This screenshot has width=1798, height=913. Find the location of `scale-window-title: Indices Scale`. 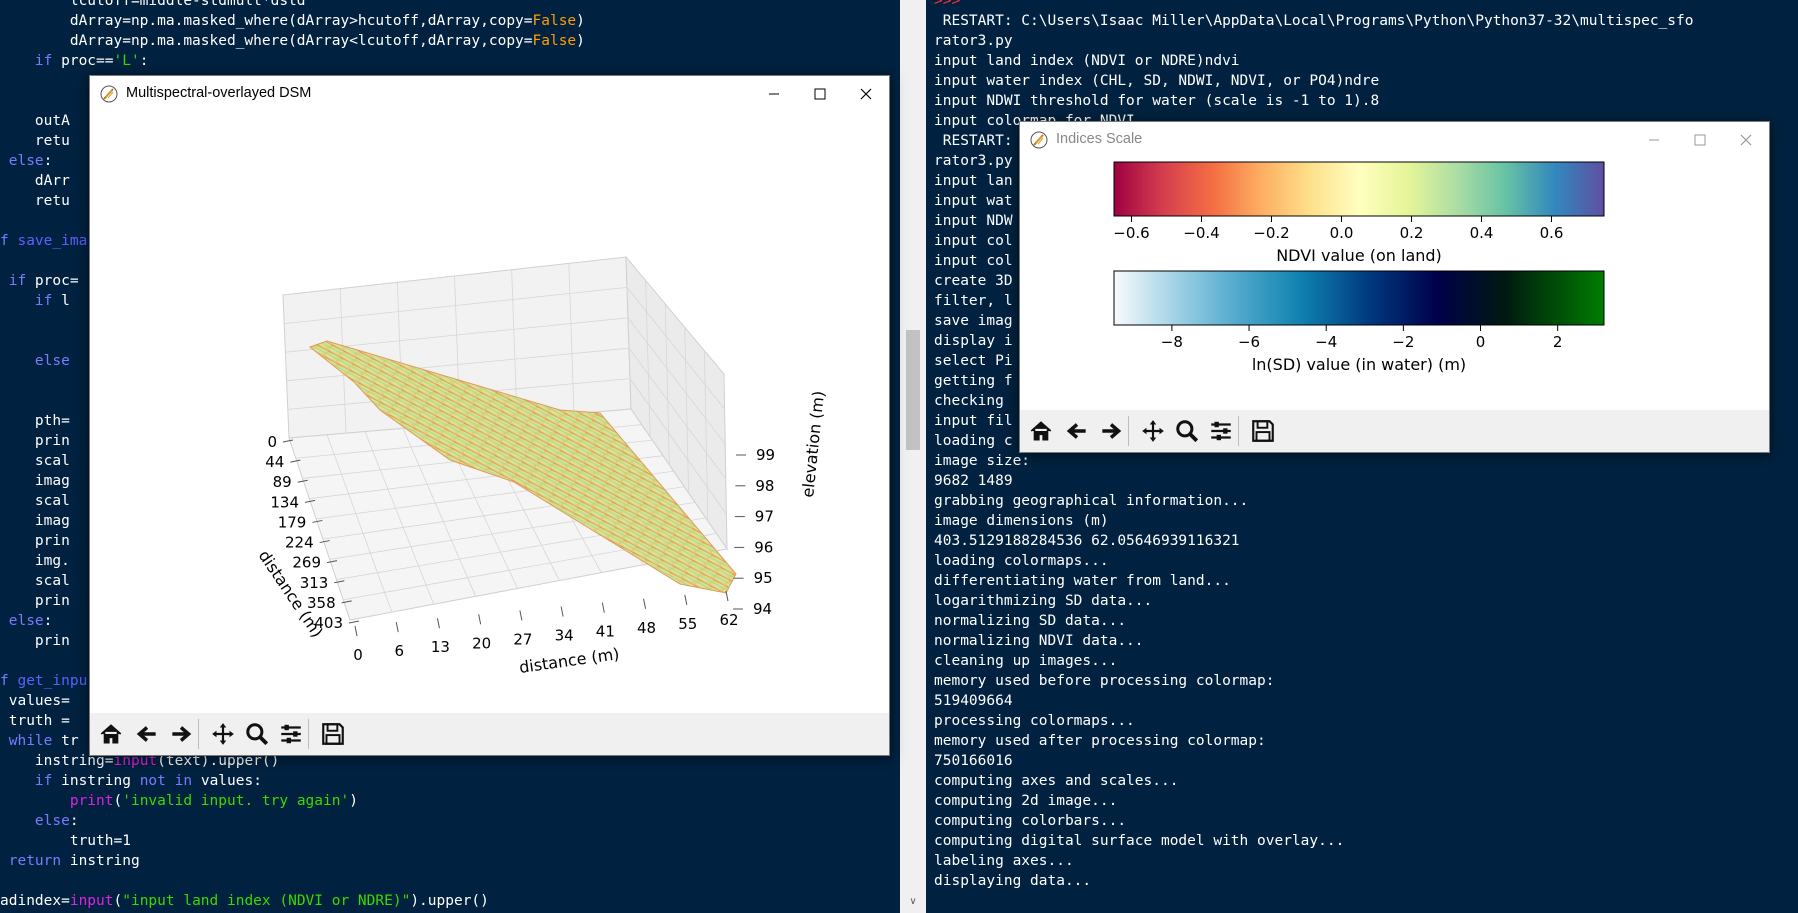

scale-window-title: Indices Scale is located at coordinates (1099, 139).